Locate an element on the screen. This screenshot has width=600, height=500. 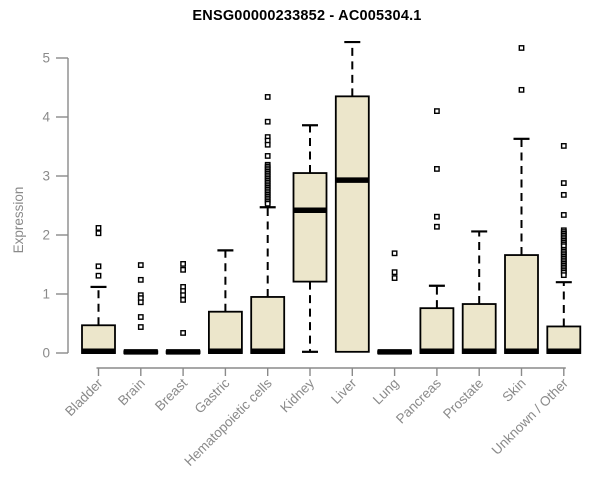
y-tick-label-1: 1 is located at coordinates (46, 294).